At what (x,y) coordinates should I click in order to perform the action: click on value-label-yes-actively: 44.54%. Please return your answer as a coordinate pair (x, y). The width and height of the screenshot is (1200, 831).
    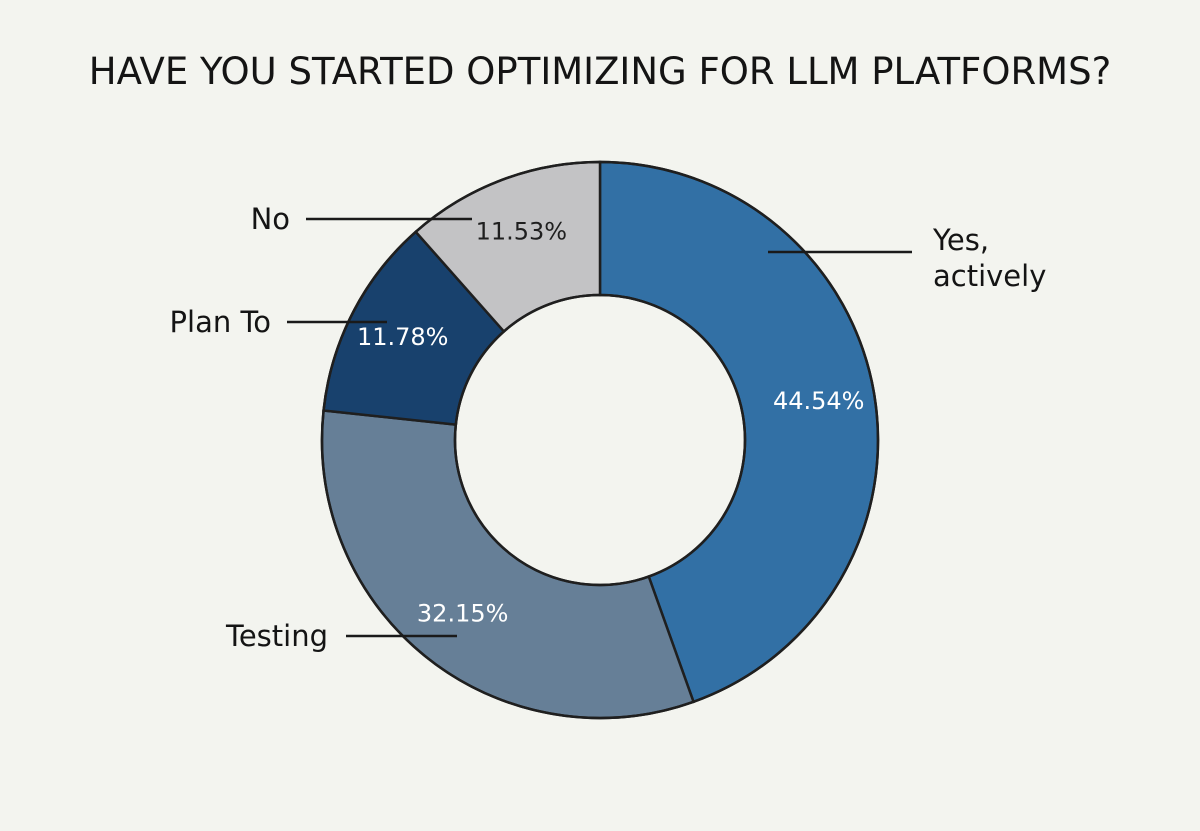
    Looking at the image, I should click on (819, 401).